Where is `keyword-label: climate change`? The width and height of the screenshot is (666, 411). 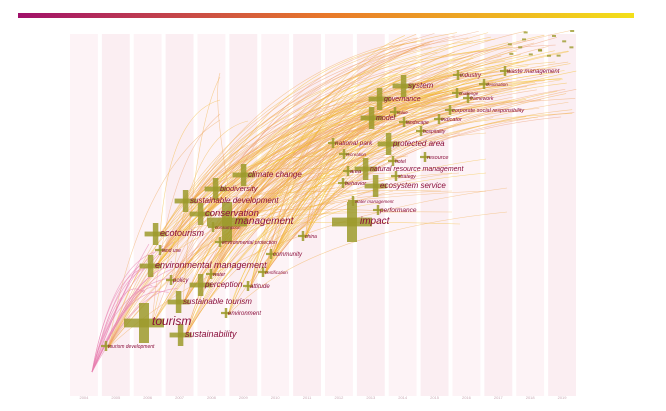 keyword-label: climate change is located at coordinates (275, 174).